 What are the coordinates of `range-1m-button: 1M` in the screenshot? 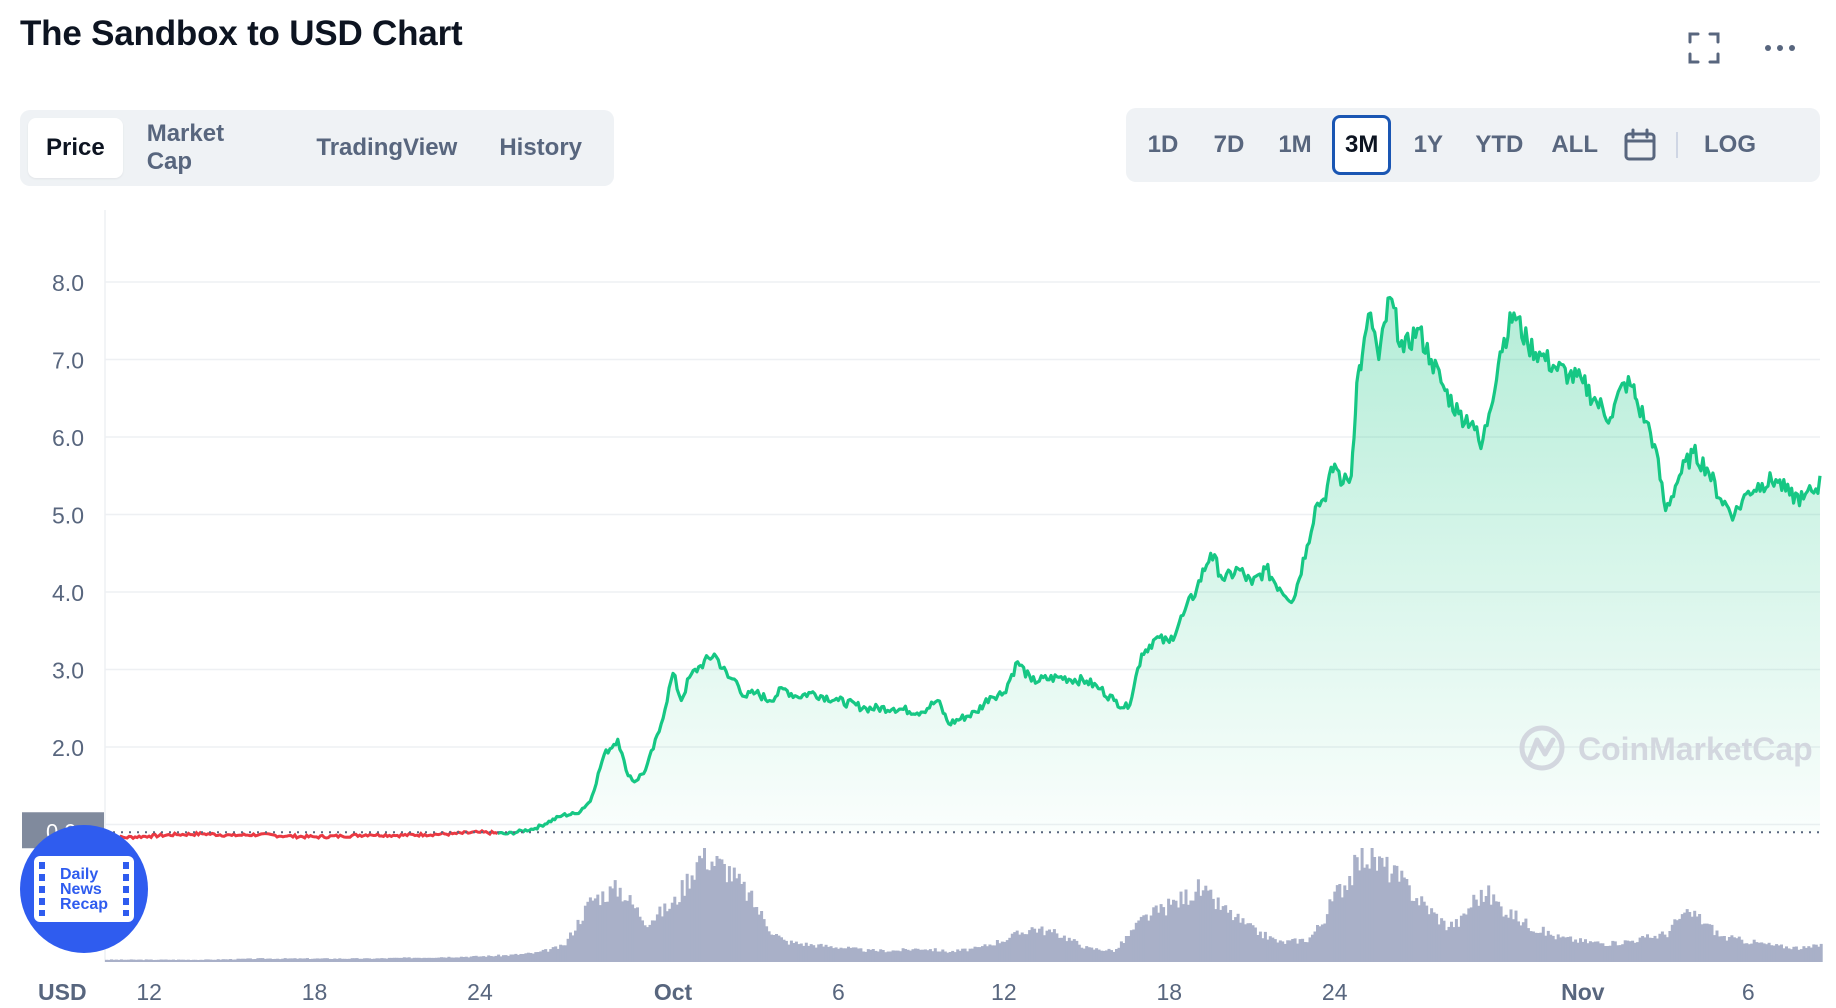 It's located at (1295, 144).